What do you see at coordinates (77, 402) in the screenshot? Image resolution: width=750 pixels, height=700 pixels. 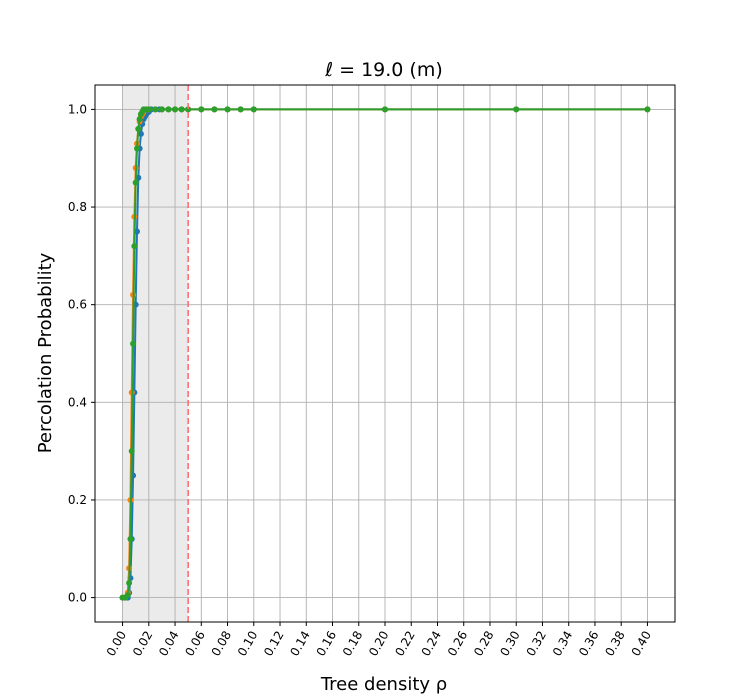 I see `y-tick-label: 0.4` at bounding box center [77, 402].